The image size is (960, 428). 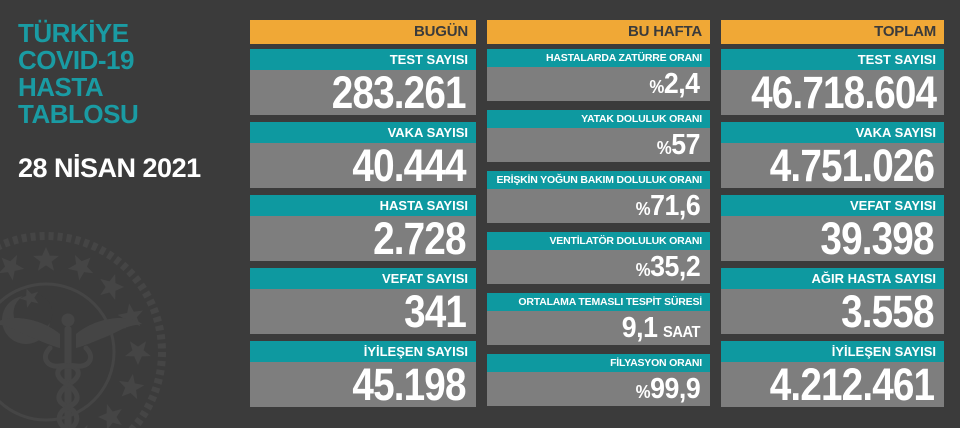 I want to click on page-title: TÜRKİYE COVID-19 HASTA TABLOSU, so click(x=125, y=74).